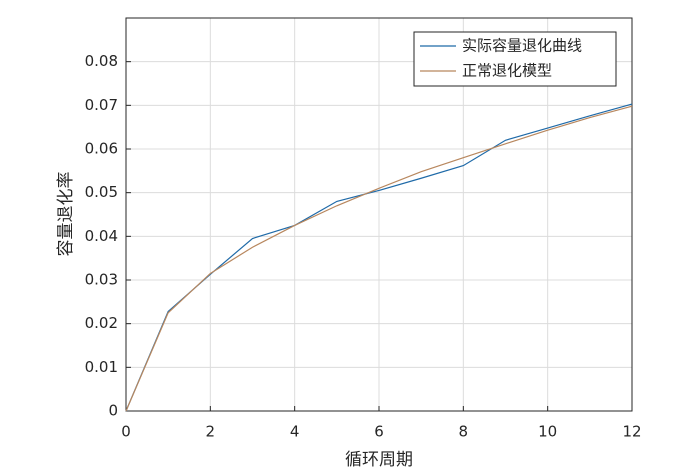 The image size is (700, 476). I want to click on x-tick-label: 8, so click(464, 432).